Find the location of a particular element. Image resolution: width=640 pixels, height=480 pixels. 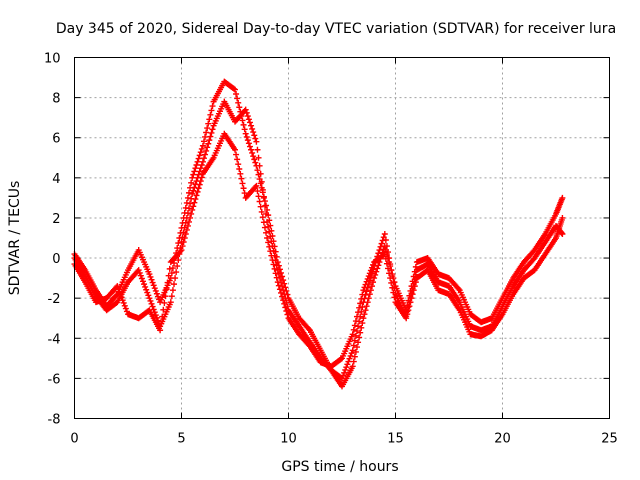

x-tick-label: 10 is located at coordinates (288, 439).